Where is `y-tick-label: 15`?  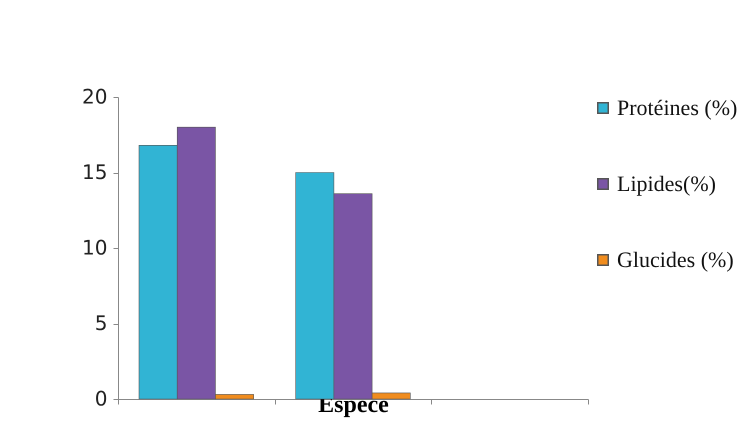 y-tick-label: 15 is located at coordinates (95, 172).